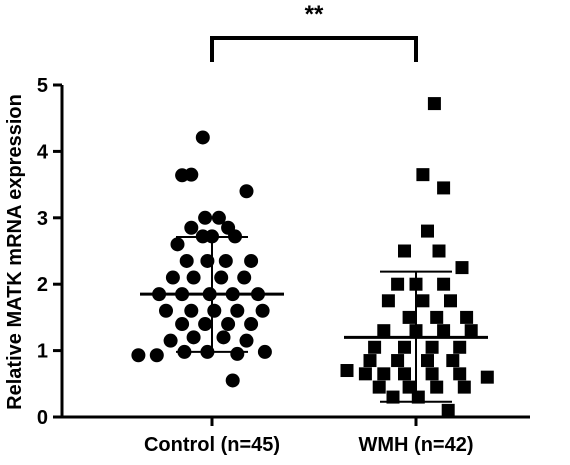 This screenshot has height=465, width=570. I want to click on y-tick-label: 1, so click(42, 352).